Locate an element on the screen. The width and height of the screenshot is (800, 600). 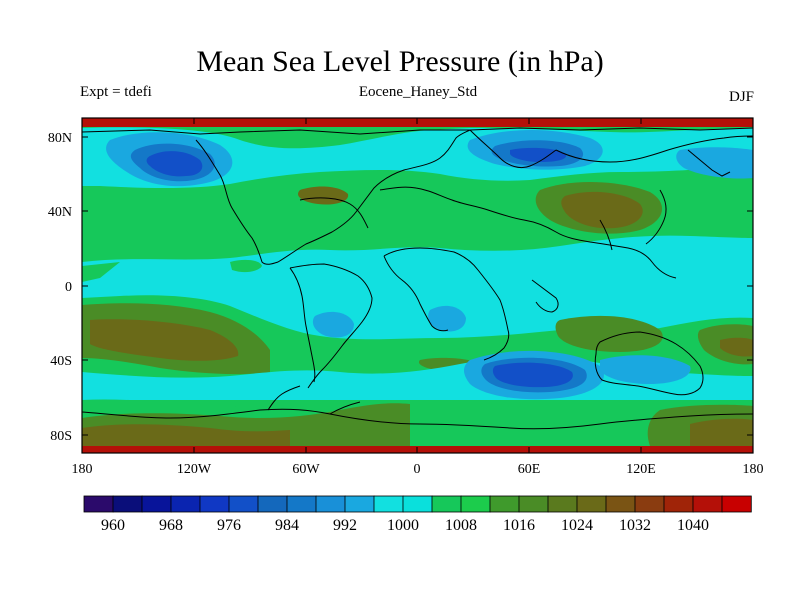
colorbar-label: 1000 is located at coordinates (403, 525).